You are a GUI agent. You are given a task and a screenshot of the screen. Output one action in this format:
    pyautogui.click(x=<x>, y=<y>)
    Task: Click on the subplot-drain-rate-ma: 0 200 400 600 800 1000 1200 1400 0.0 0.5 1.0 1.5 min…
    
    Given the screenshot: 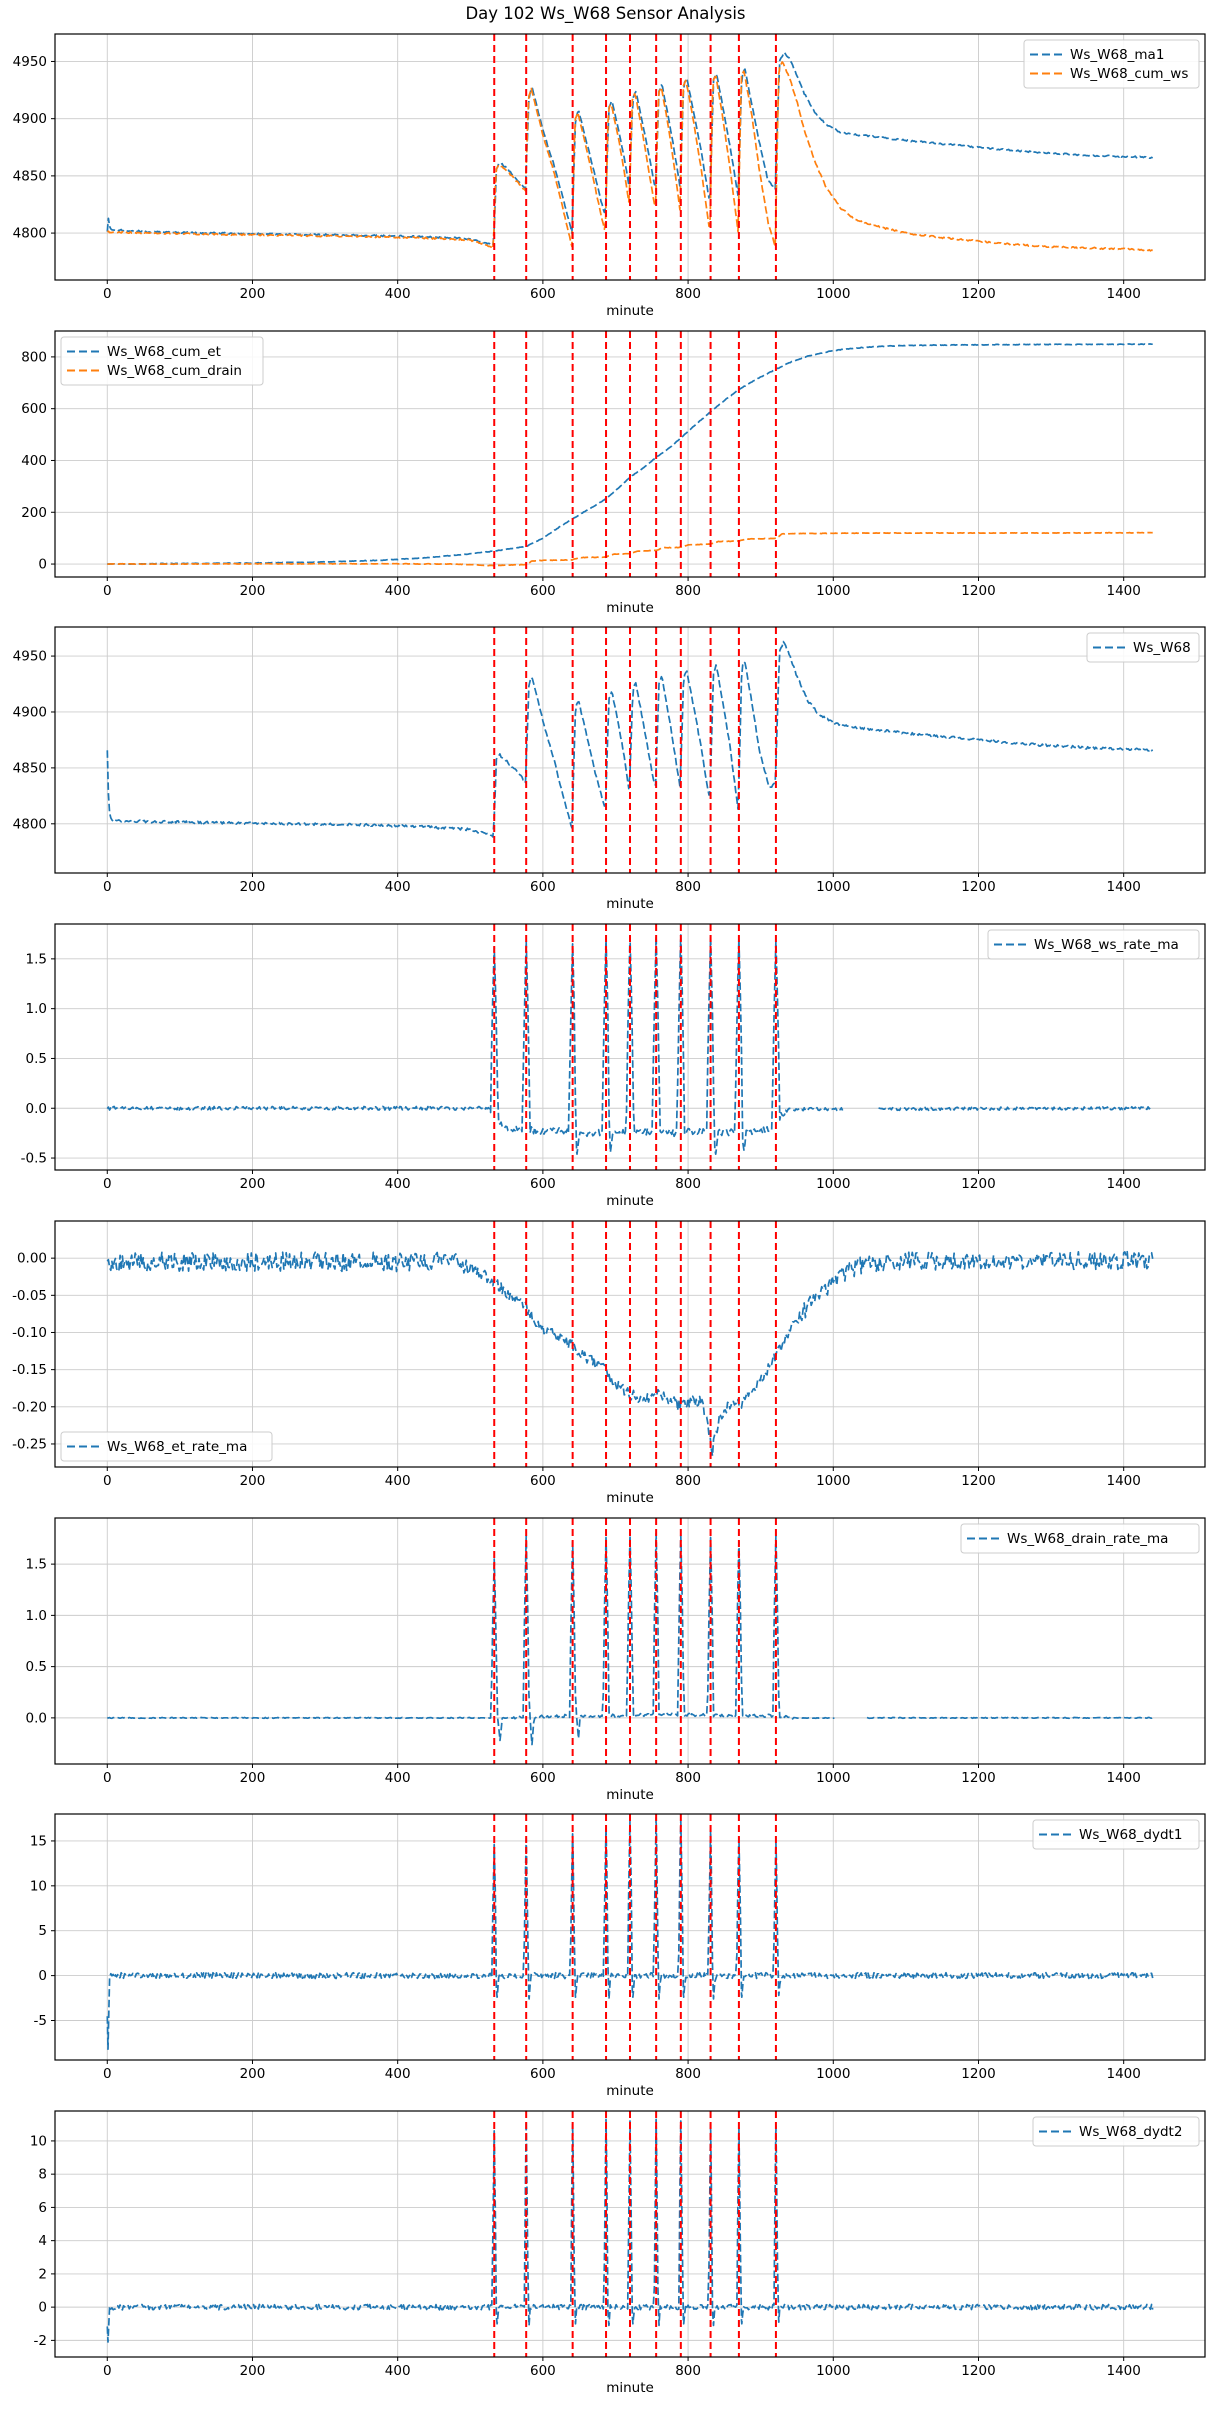 What is the action you would take?
    pyautogui.click(x=616, y=1660)
    